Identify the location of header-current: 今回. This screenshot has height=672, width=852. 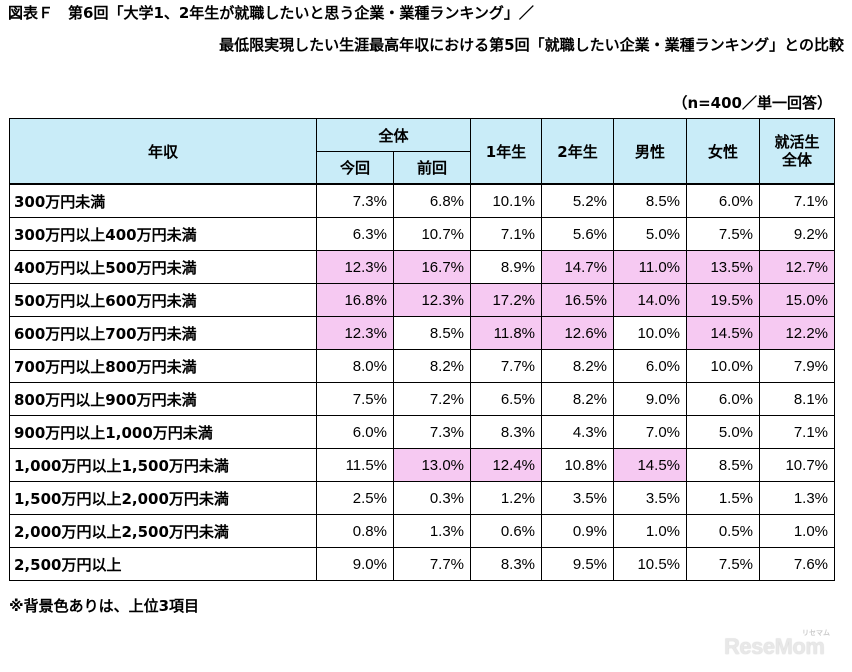
(355, 168).